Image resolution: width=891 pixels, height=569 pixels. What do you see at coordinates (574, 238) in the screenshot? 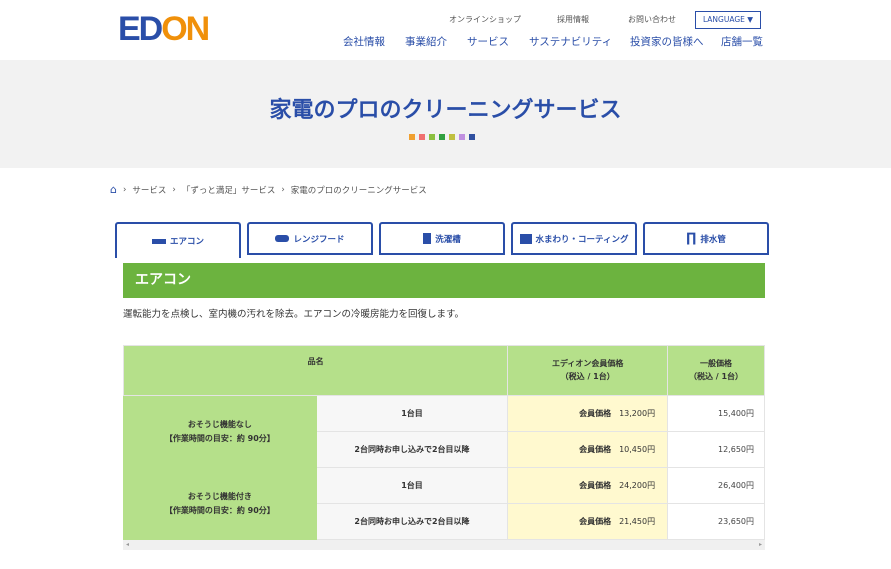
I see `tab-bathroom: 水まわり・コーティング` at bounding box center [574, 238].